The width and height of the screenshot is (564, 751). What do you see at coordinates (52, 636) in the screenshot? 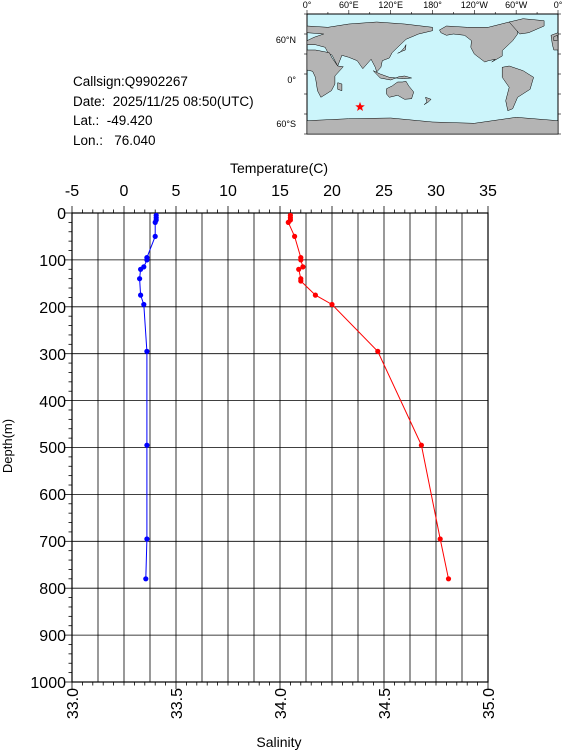
I see `depth-tick-9: 900` at bounding box center [52, 636].